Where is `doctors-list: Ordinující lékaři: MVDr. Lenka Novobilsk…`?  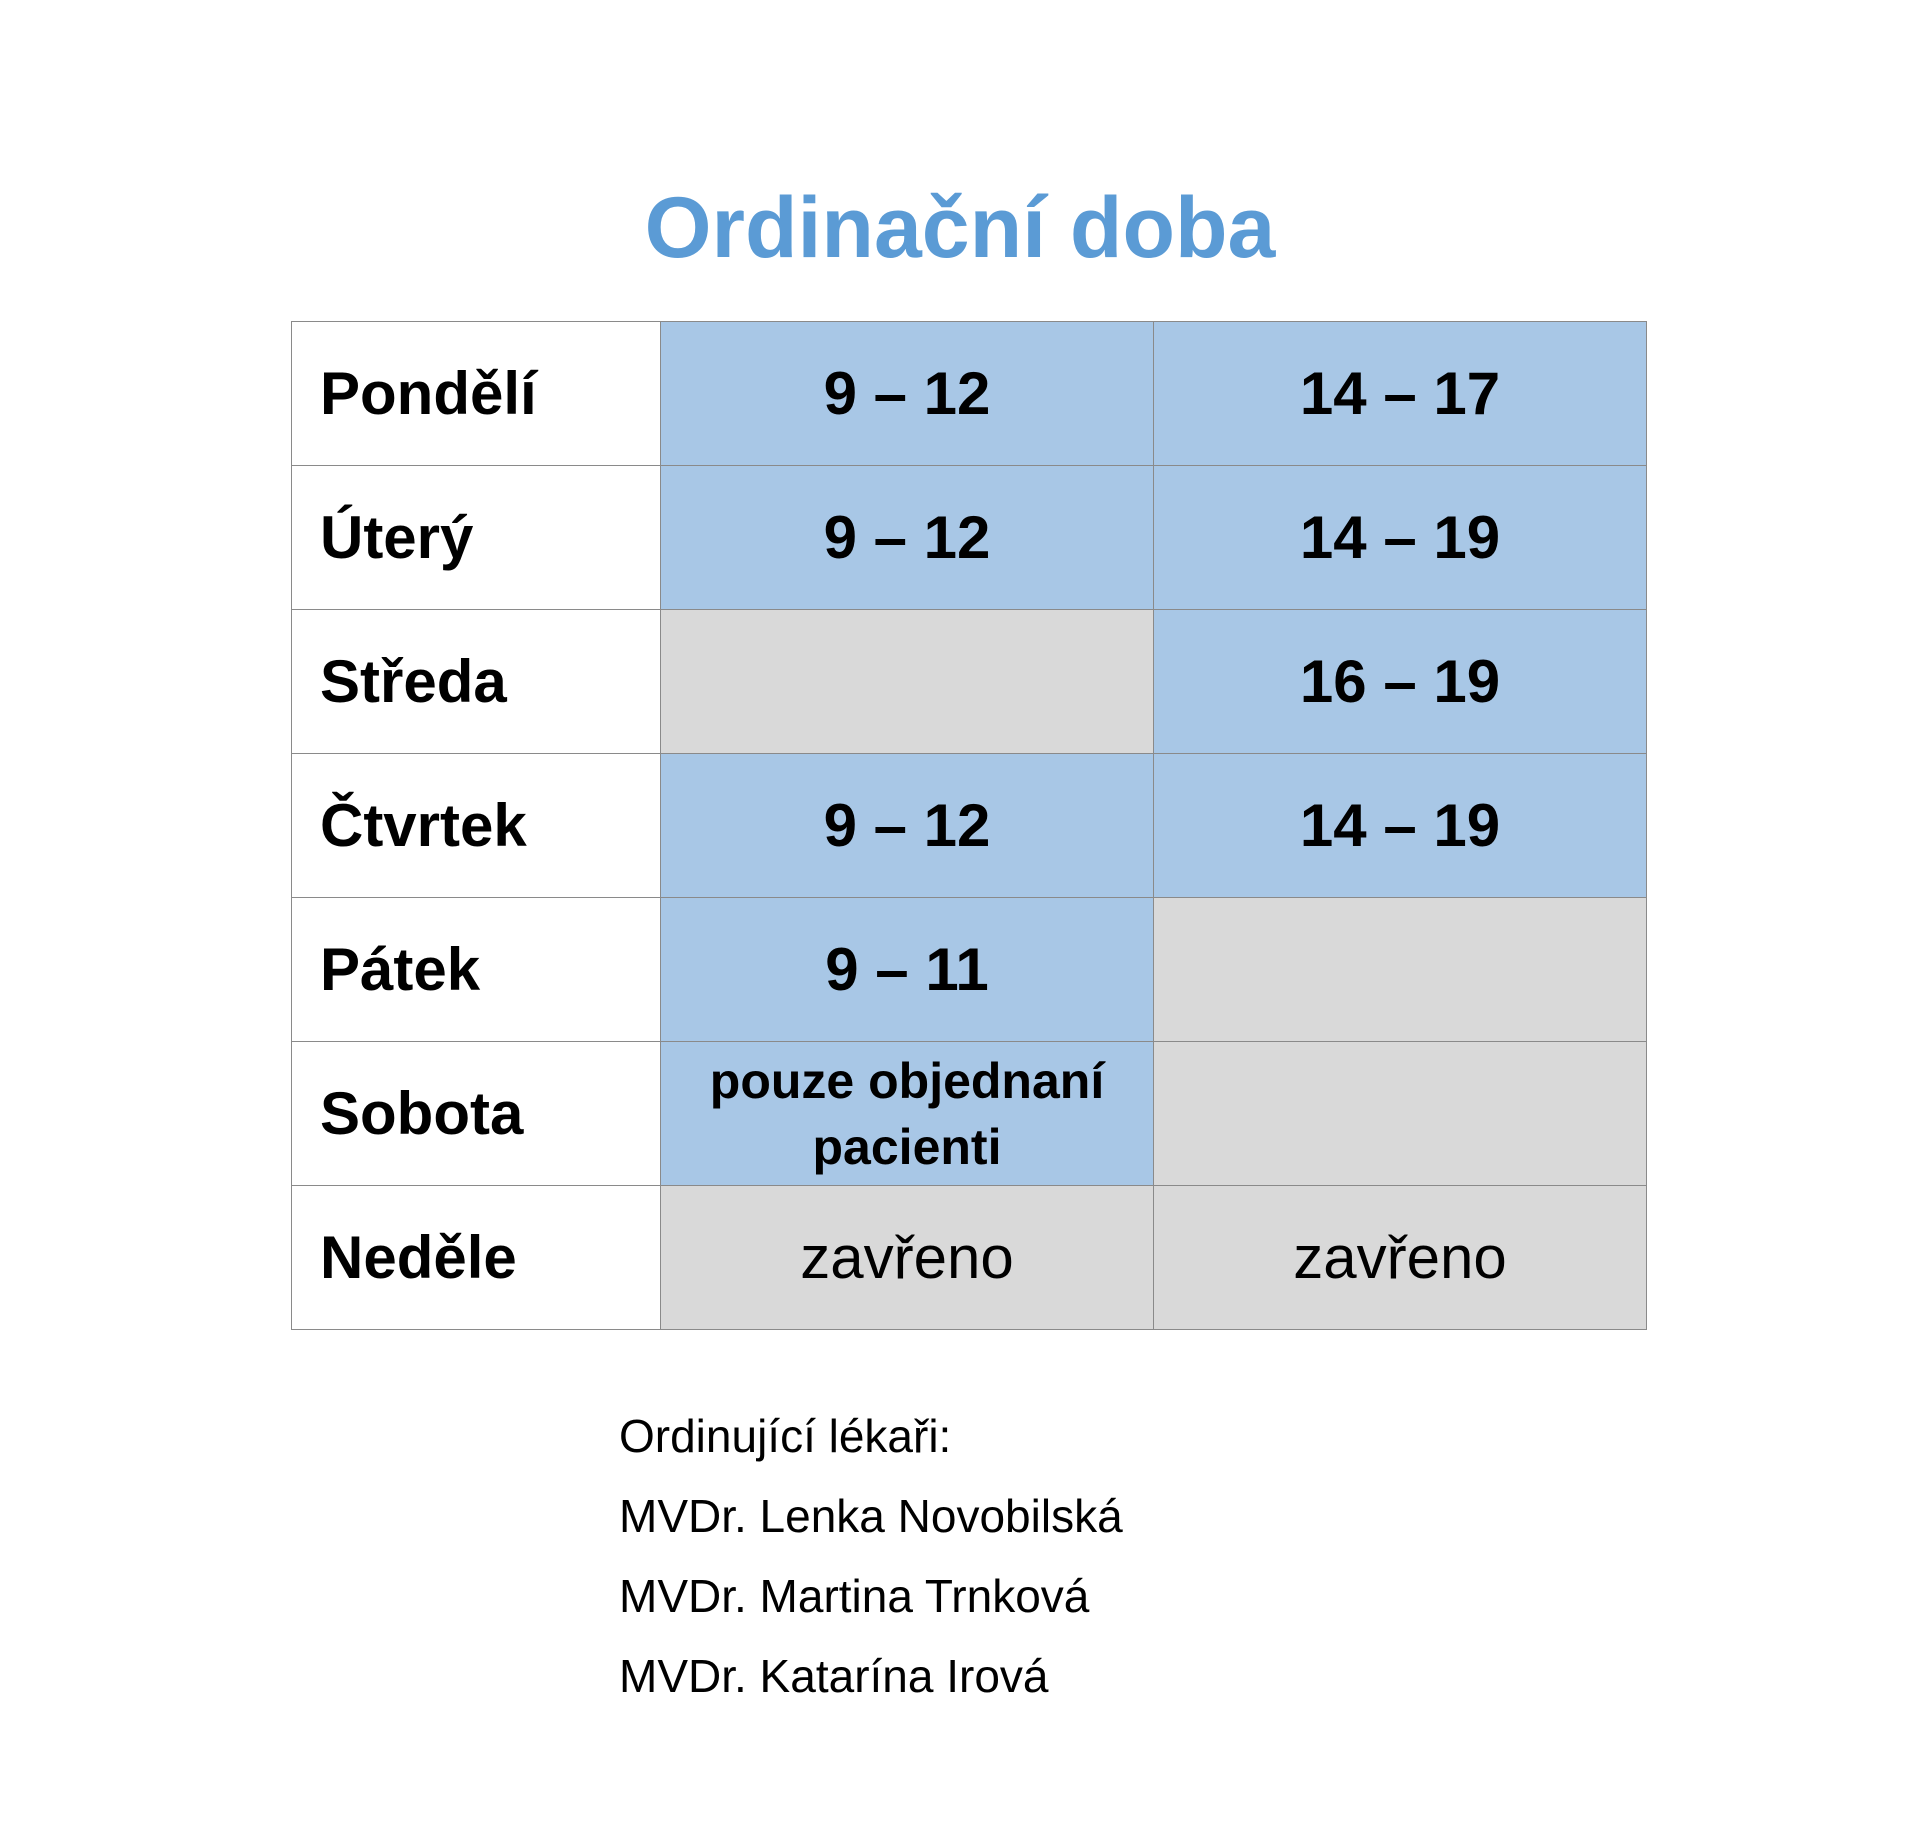
doctors-list: Ordinující lékaři: MVDr. Lenka Novobilsk… is located at coordinates (871, 1556).